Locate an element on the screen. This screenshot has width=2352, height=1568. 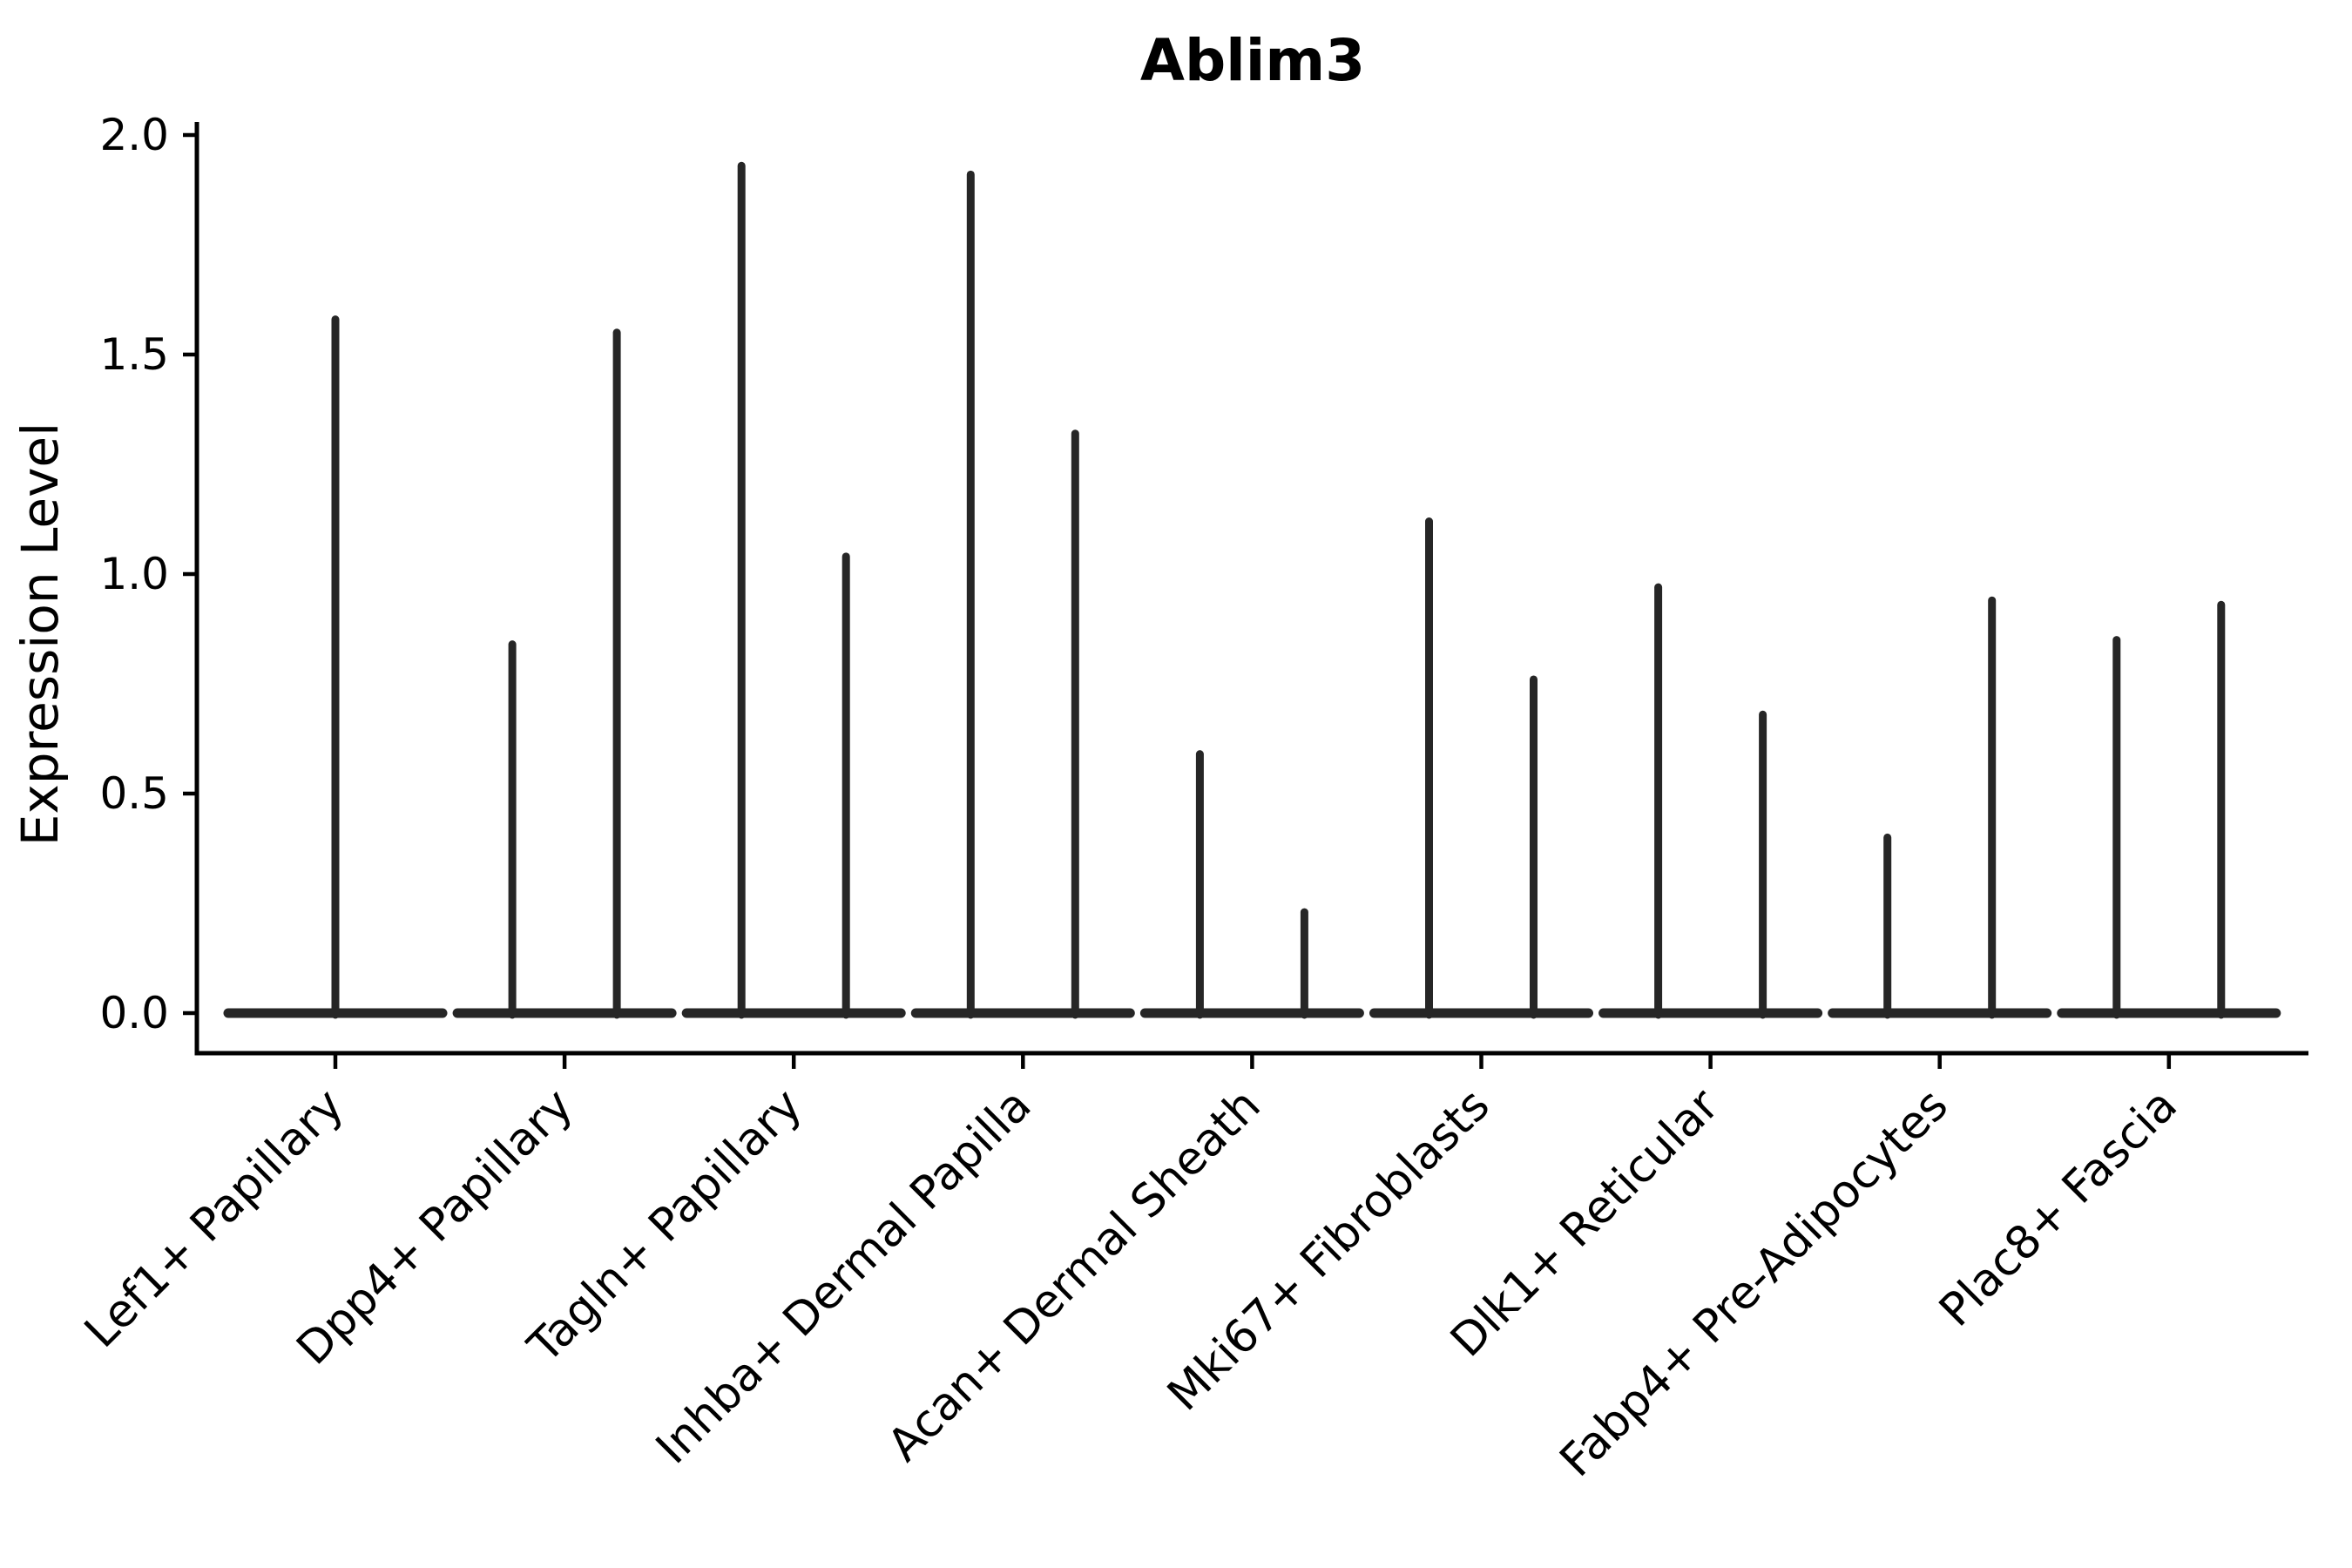
chart-title: Ablim3 is located at coordinates (1252, 61).